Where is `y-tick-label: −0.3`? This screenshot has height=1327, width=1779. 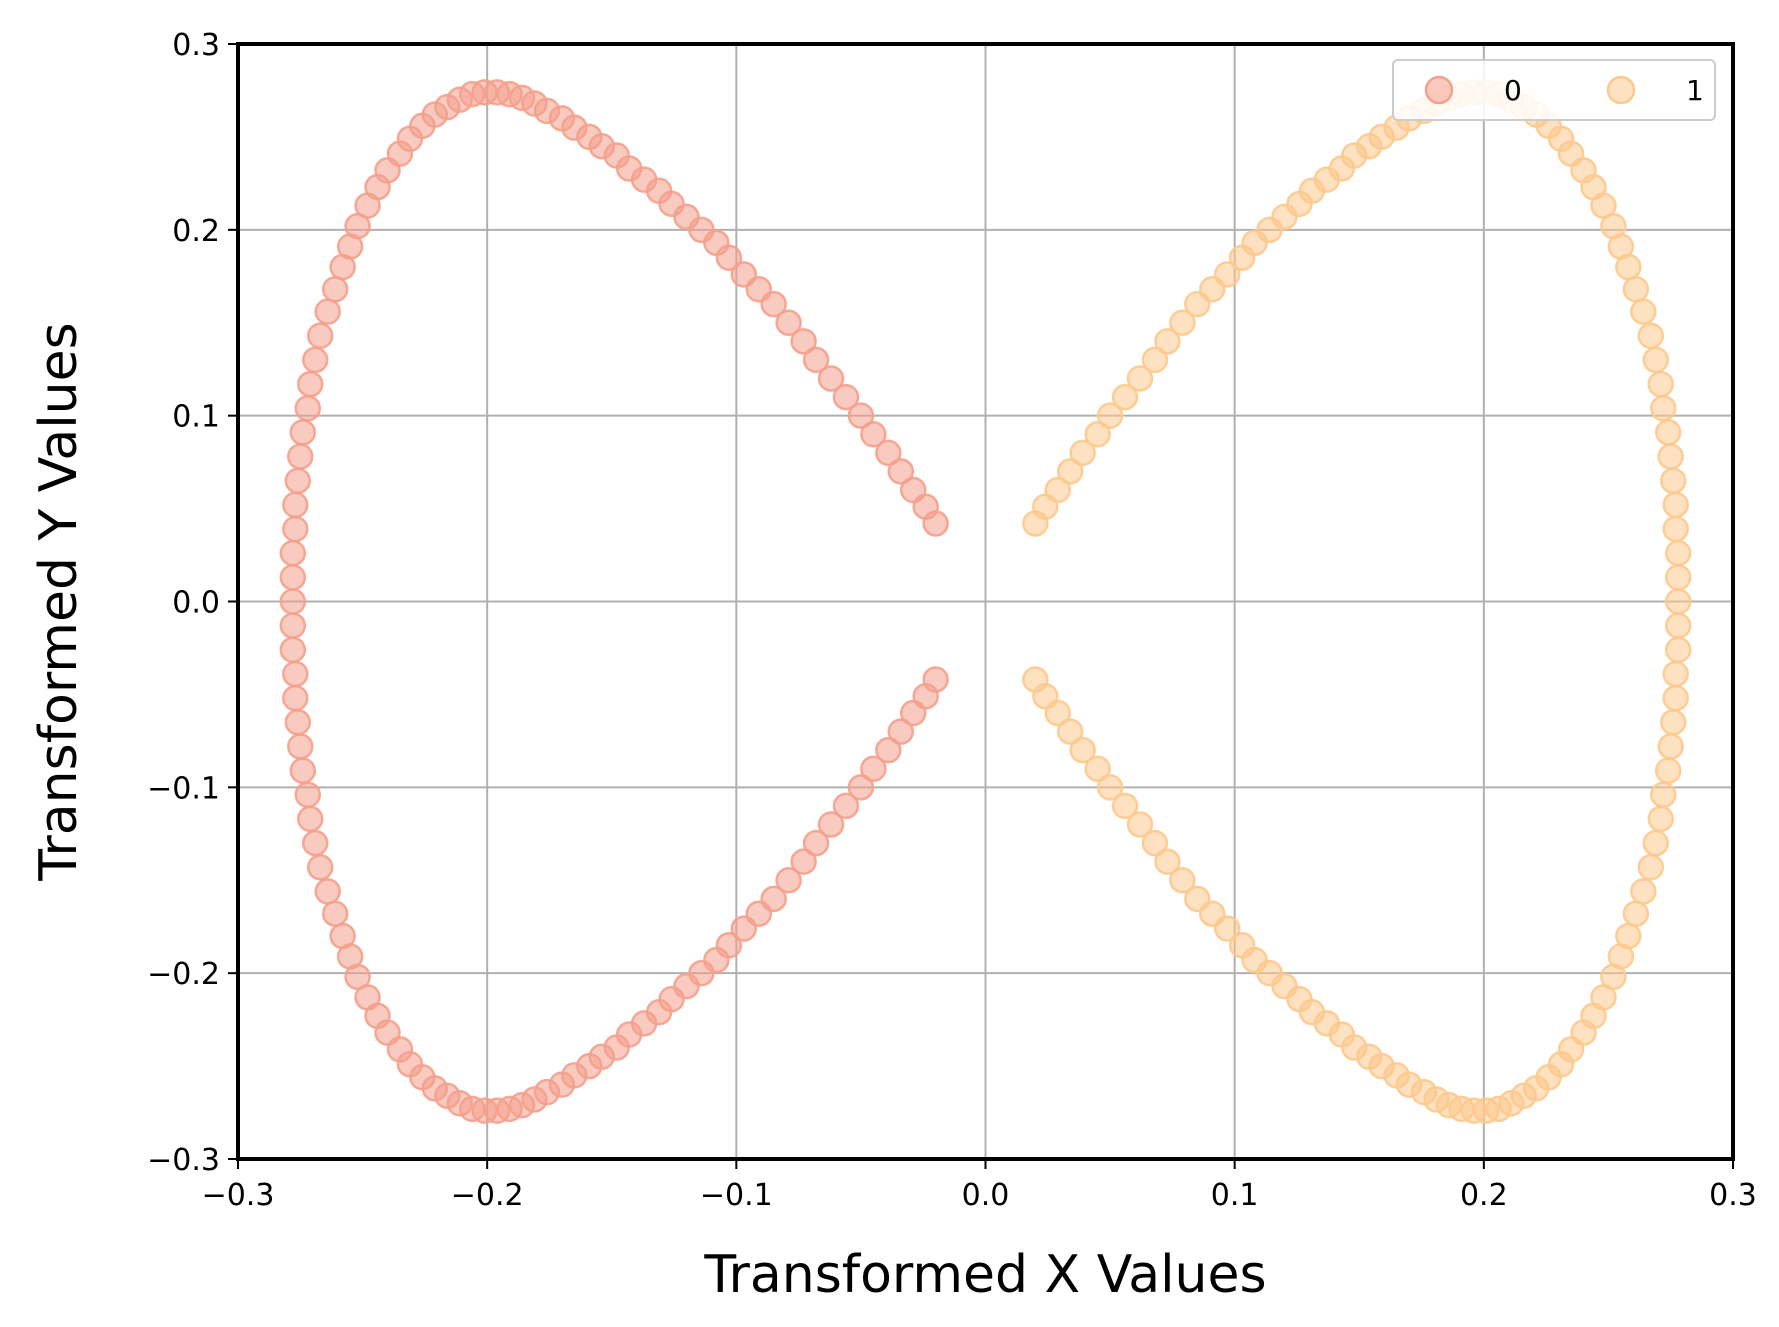 y-tick-label: −0.3 is located at coordinates (183, 1160).